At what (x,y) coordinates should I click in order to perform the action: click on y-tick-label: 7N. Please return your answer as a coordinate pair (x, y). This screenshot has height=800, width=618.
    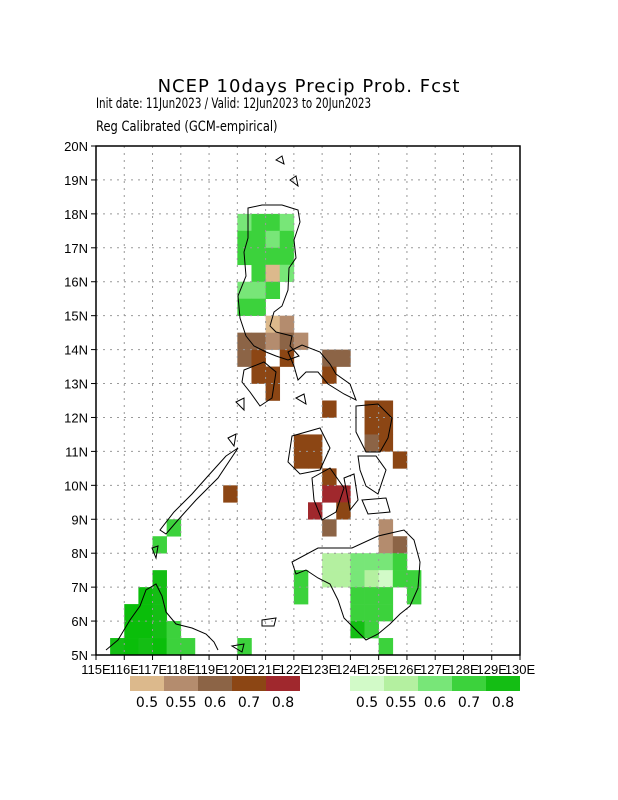
    Looking at the image, I should click on (79, 587).